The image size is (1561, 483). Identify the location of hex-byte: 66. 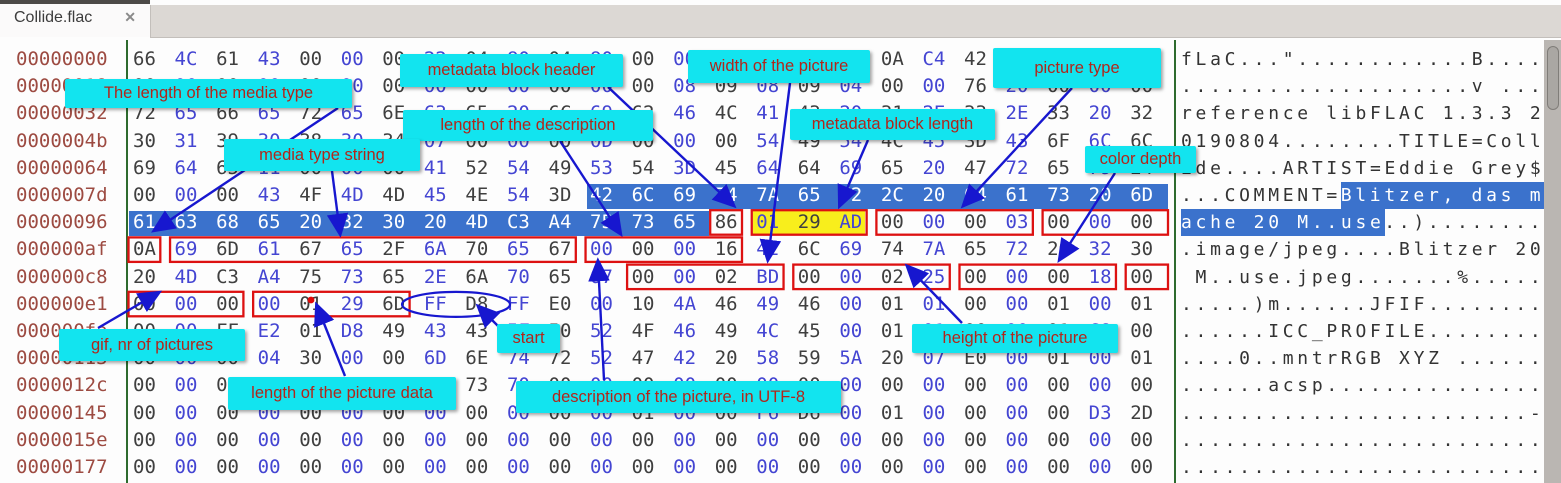
(144, 59).